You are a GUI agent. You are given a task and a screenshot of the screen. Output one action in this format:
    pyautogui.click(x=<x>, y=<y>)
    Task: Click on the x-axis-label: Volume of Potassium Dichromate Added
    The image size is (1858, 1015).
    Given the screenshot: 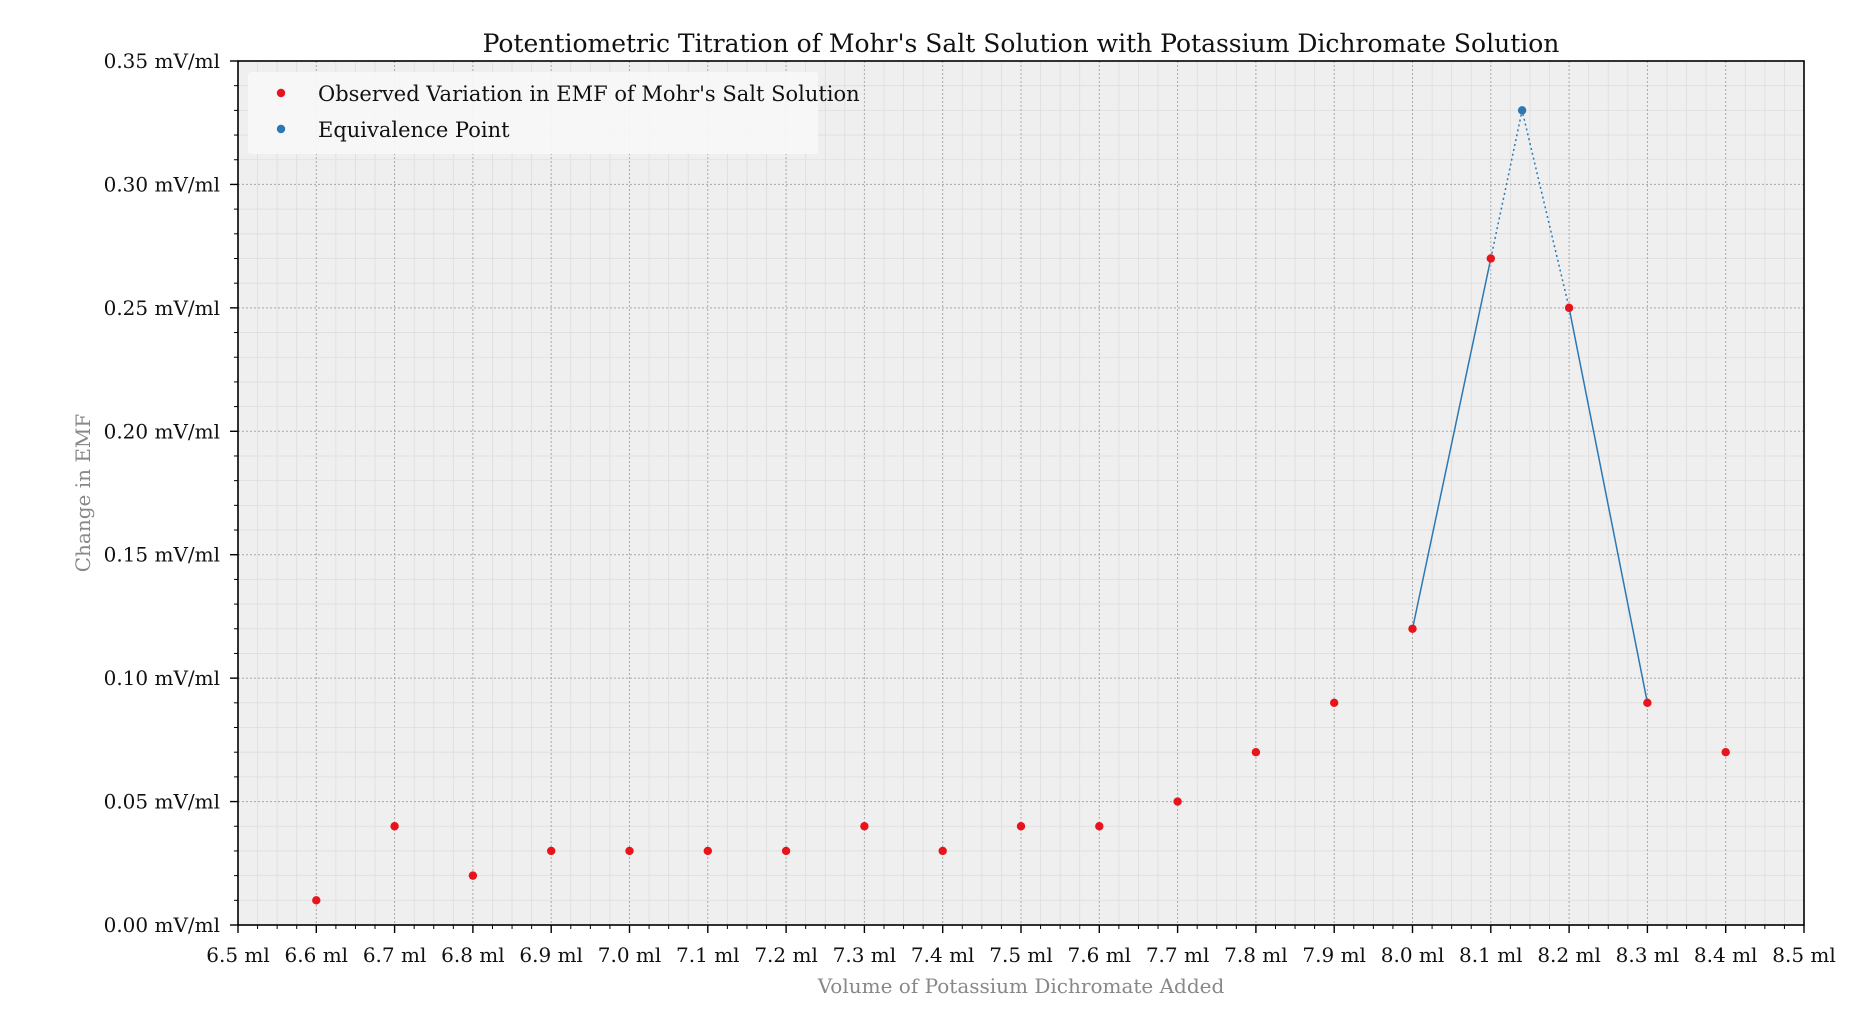 What is the action you would take?
    pyautogui.click(x=1021, y=986)
    